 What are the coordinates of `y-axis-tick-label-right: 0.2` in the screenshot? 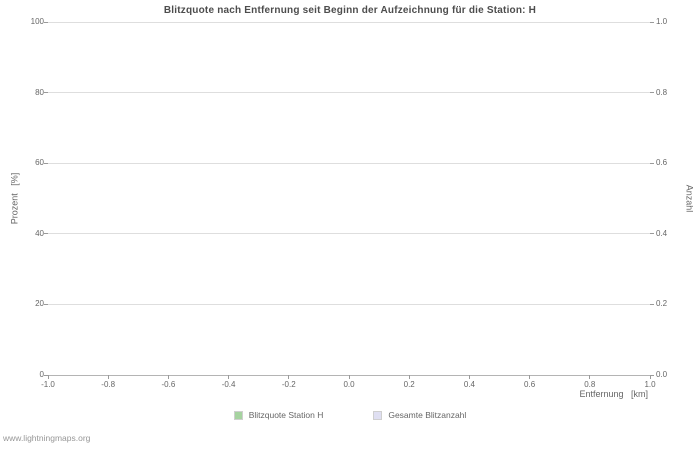 It's located at (662, 304).